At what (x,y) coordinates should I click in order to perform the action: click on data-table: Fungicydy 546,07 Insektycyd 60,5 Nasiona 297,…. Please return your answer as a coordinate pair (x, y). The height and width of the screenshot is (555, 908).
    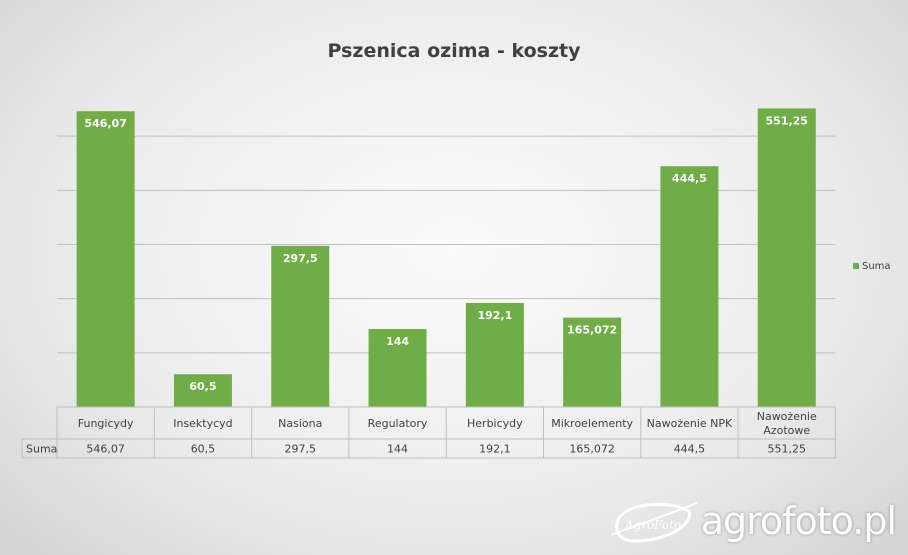
    Looking at the image, I should click on (428, 432).